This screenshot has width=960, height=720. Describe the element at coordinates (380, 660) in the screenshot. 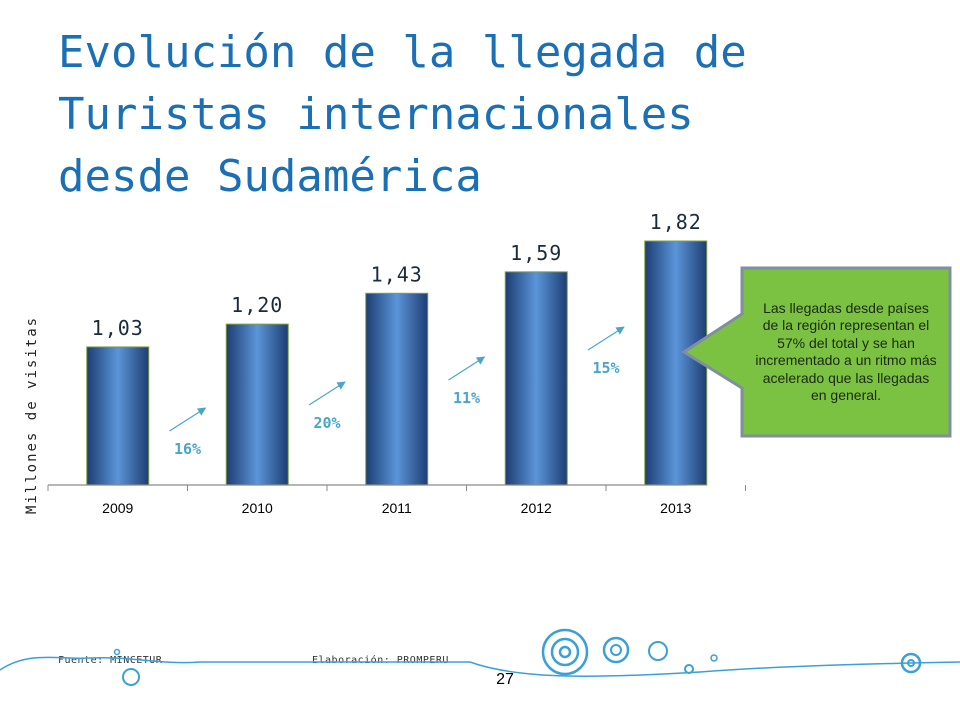

I see `made-by-note: Elaboración: PROMPERU` at that location.